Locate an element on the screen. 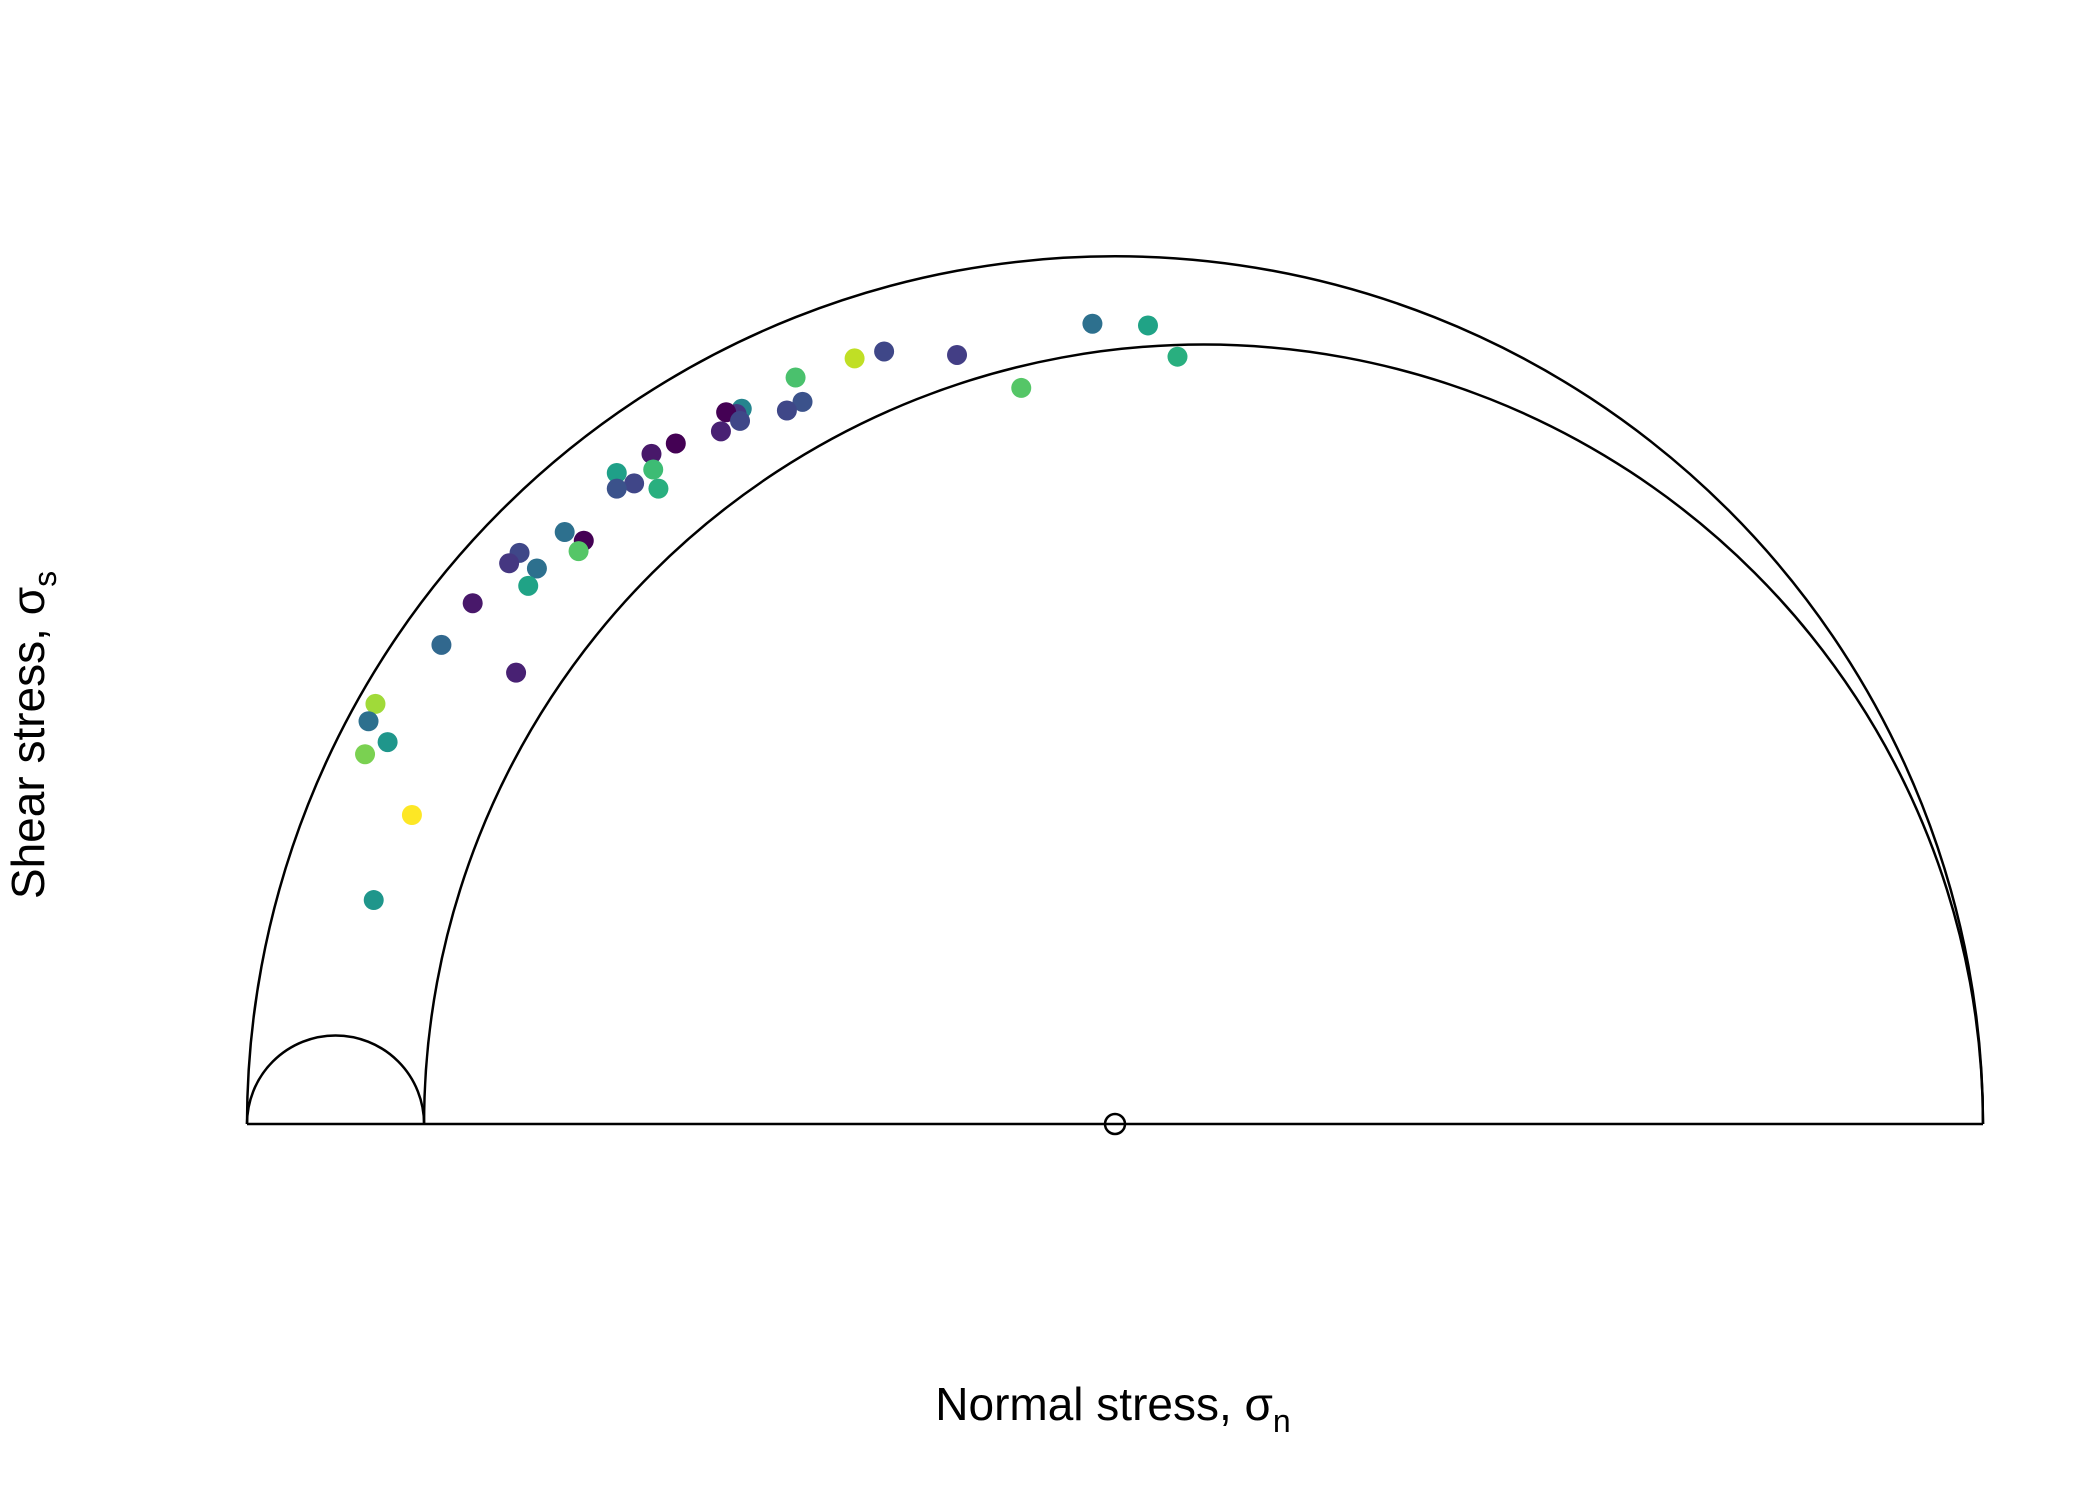  y-axis-label: Shear stress, σs is located at coordinates (32, 735).